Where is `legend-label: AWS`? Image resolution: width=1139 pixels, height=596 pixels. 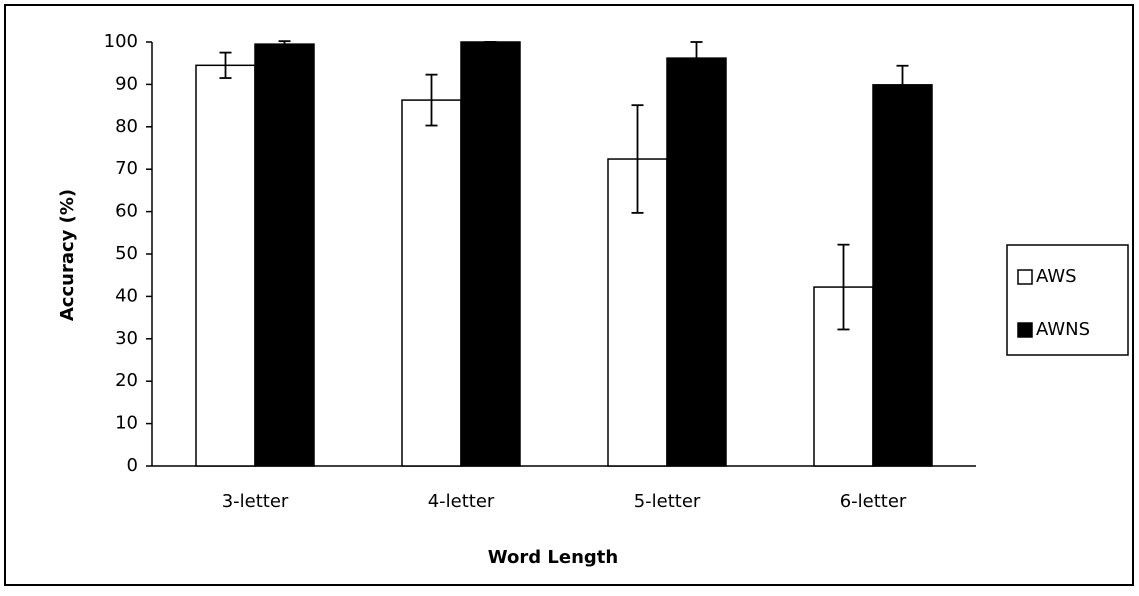 legend-label: AWS is located at coordinates (1056, 276).